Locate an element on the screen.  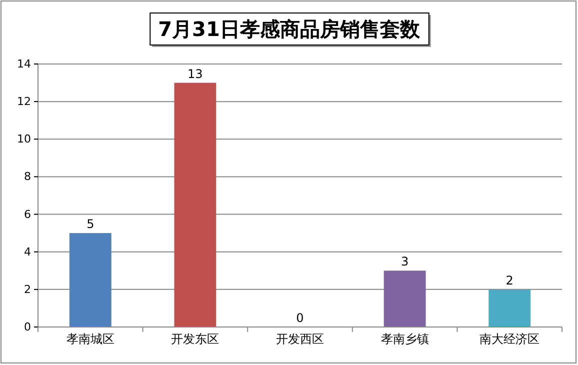
data-label: 5 is located at coordinates (90, 224).